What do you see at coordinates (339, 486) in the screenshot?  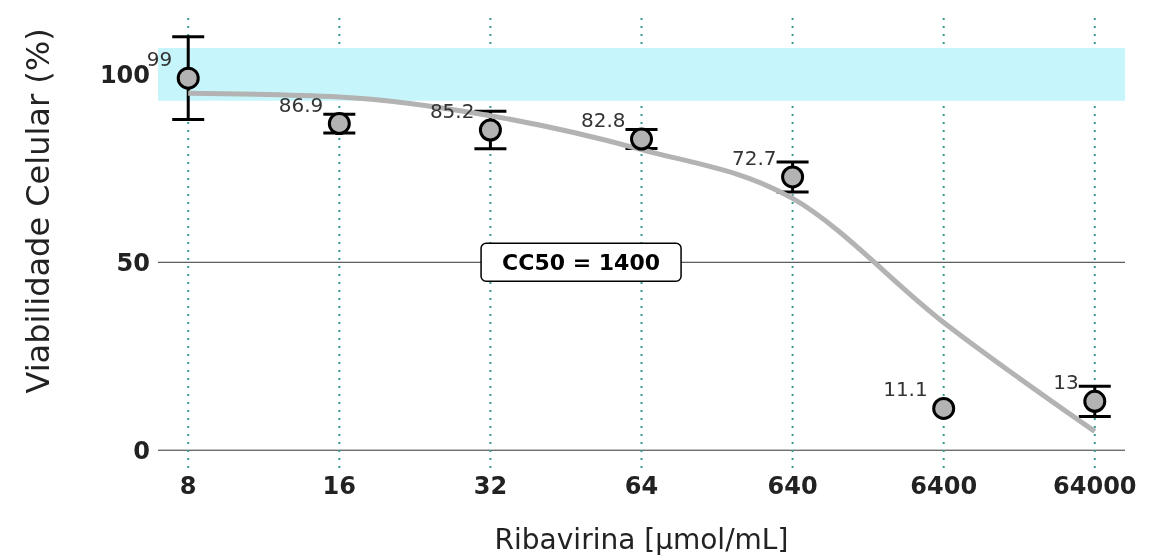 I see `x-tick-label: 16` at bounding box center [339, 486].